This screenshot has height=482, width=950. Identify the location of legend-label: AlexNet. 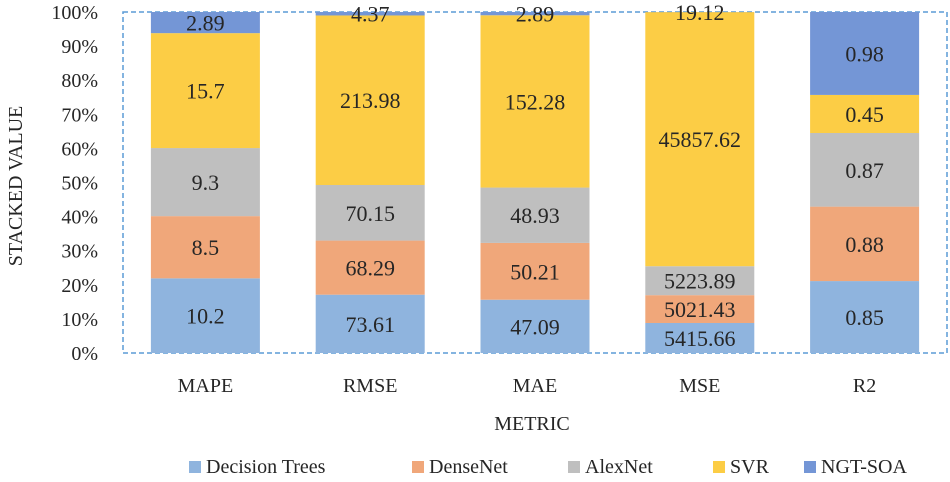
(619, 467).